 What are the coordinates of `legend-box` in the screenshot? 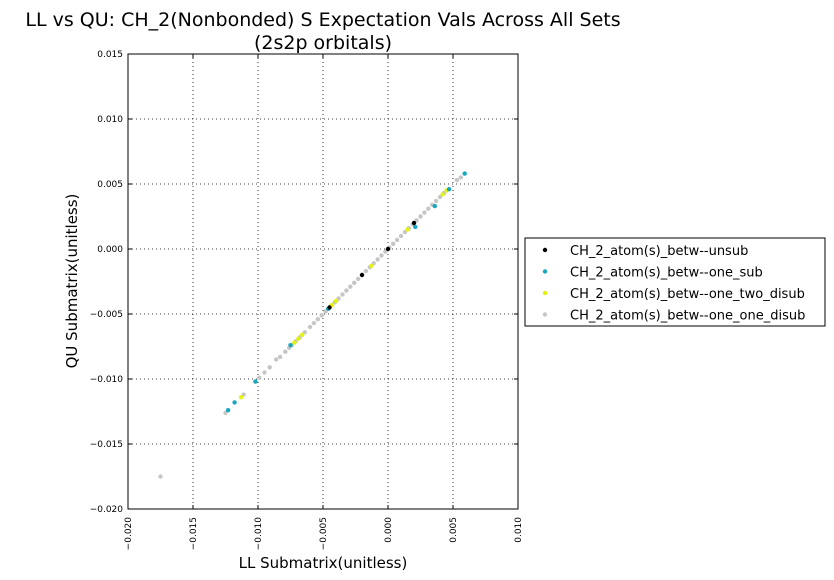 It's located at (675, 282).